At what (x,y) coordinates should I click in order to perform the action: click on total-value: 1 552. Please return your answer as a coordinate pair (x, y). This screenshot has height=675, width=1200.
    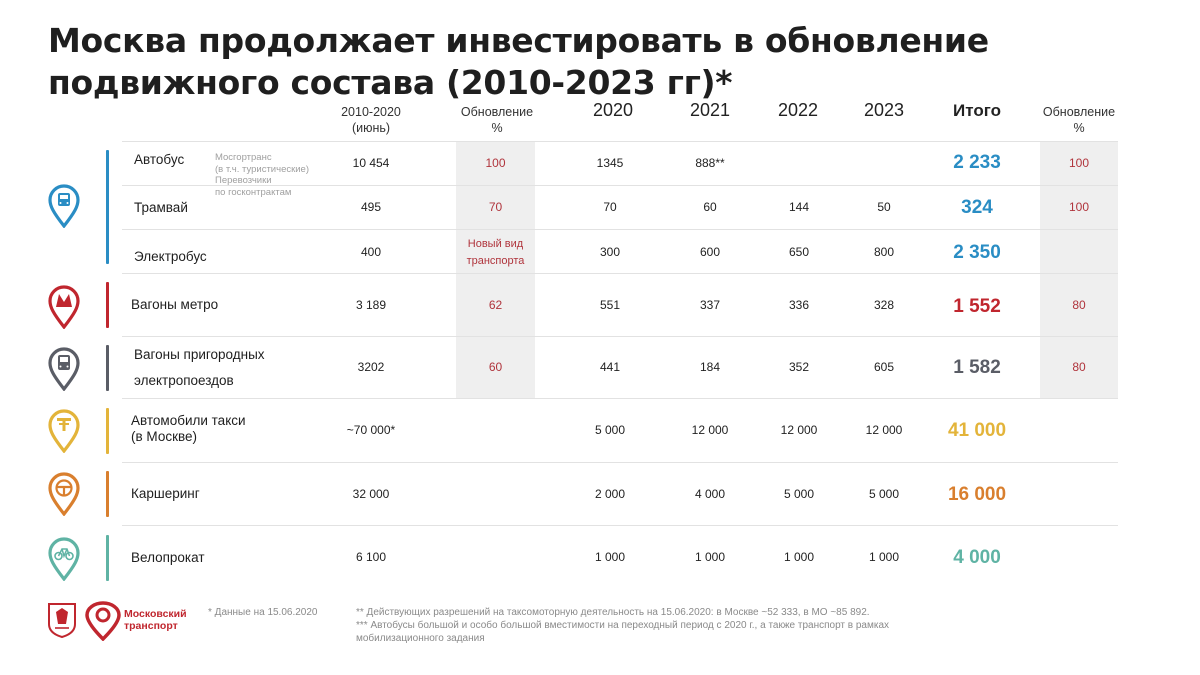
    Looking at the image, I should click on (977, 306).